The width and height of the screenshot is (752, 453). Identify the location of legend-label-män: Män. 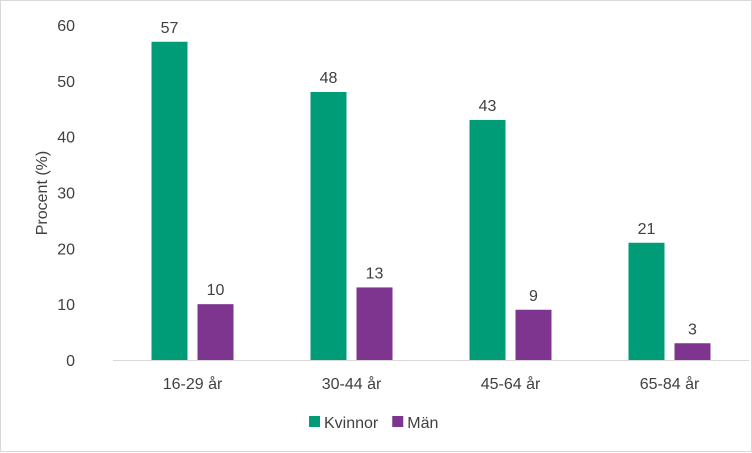
(422, 423).